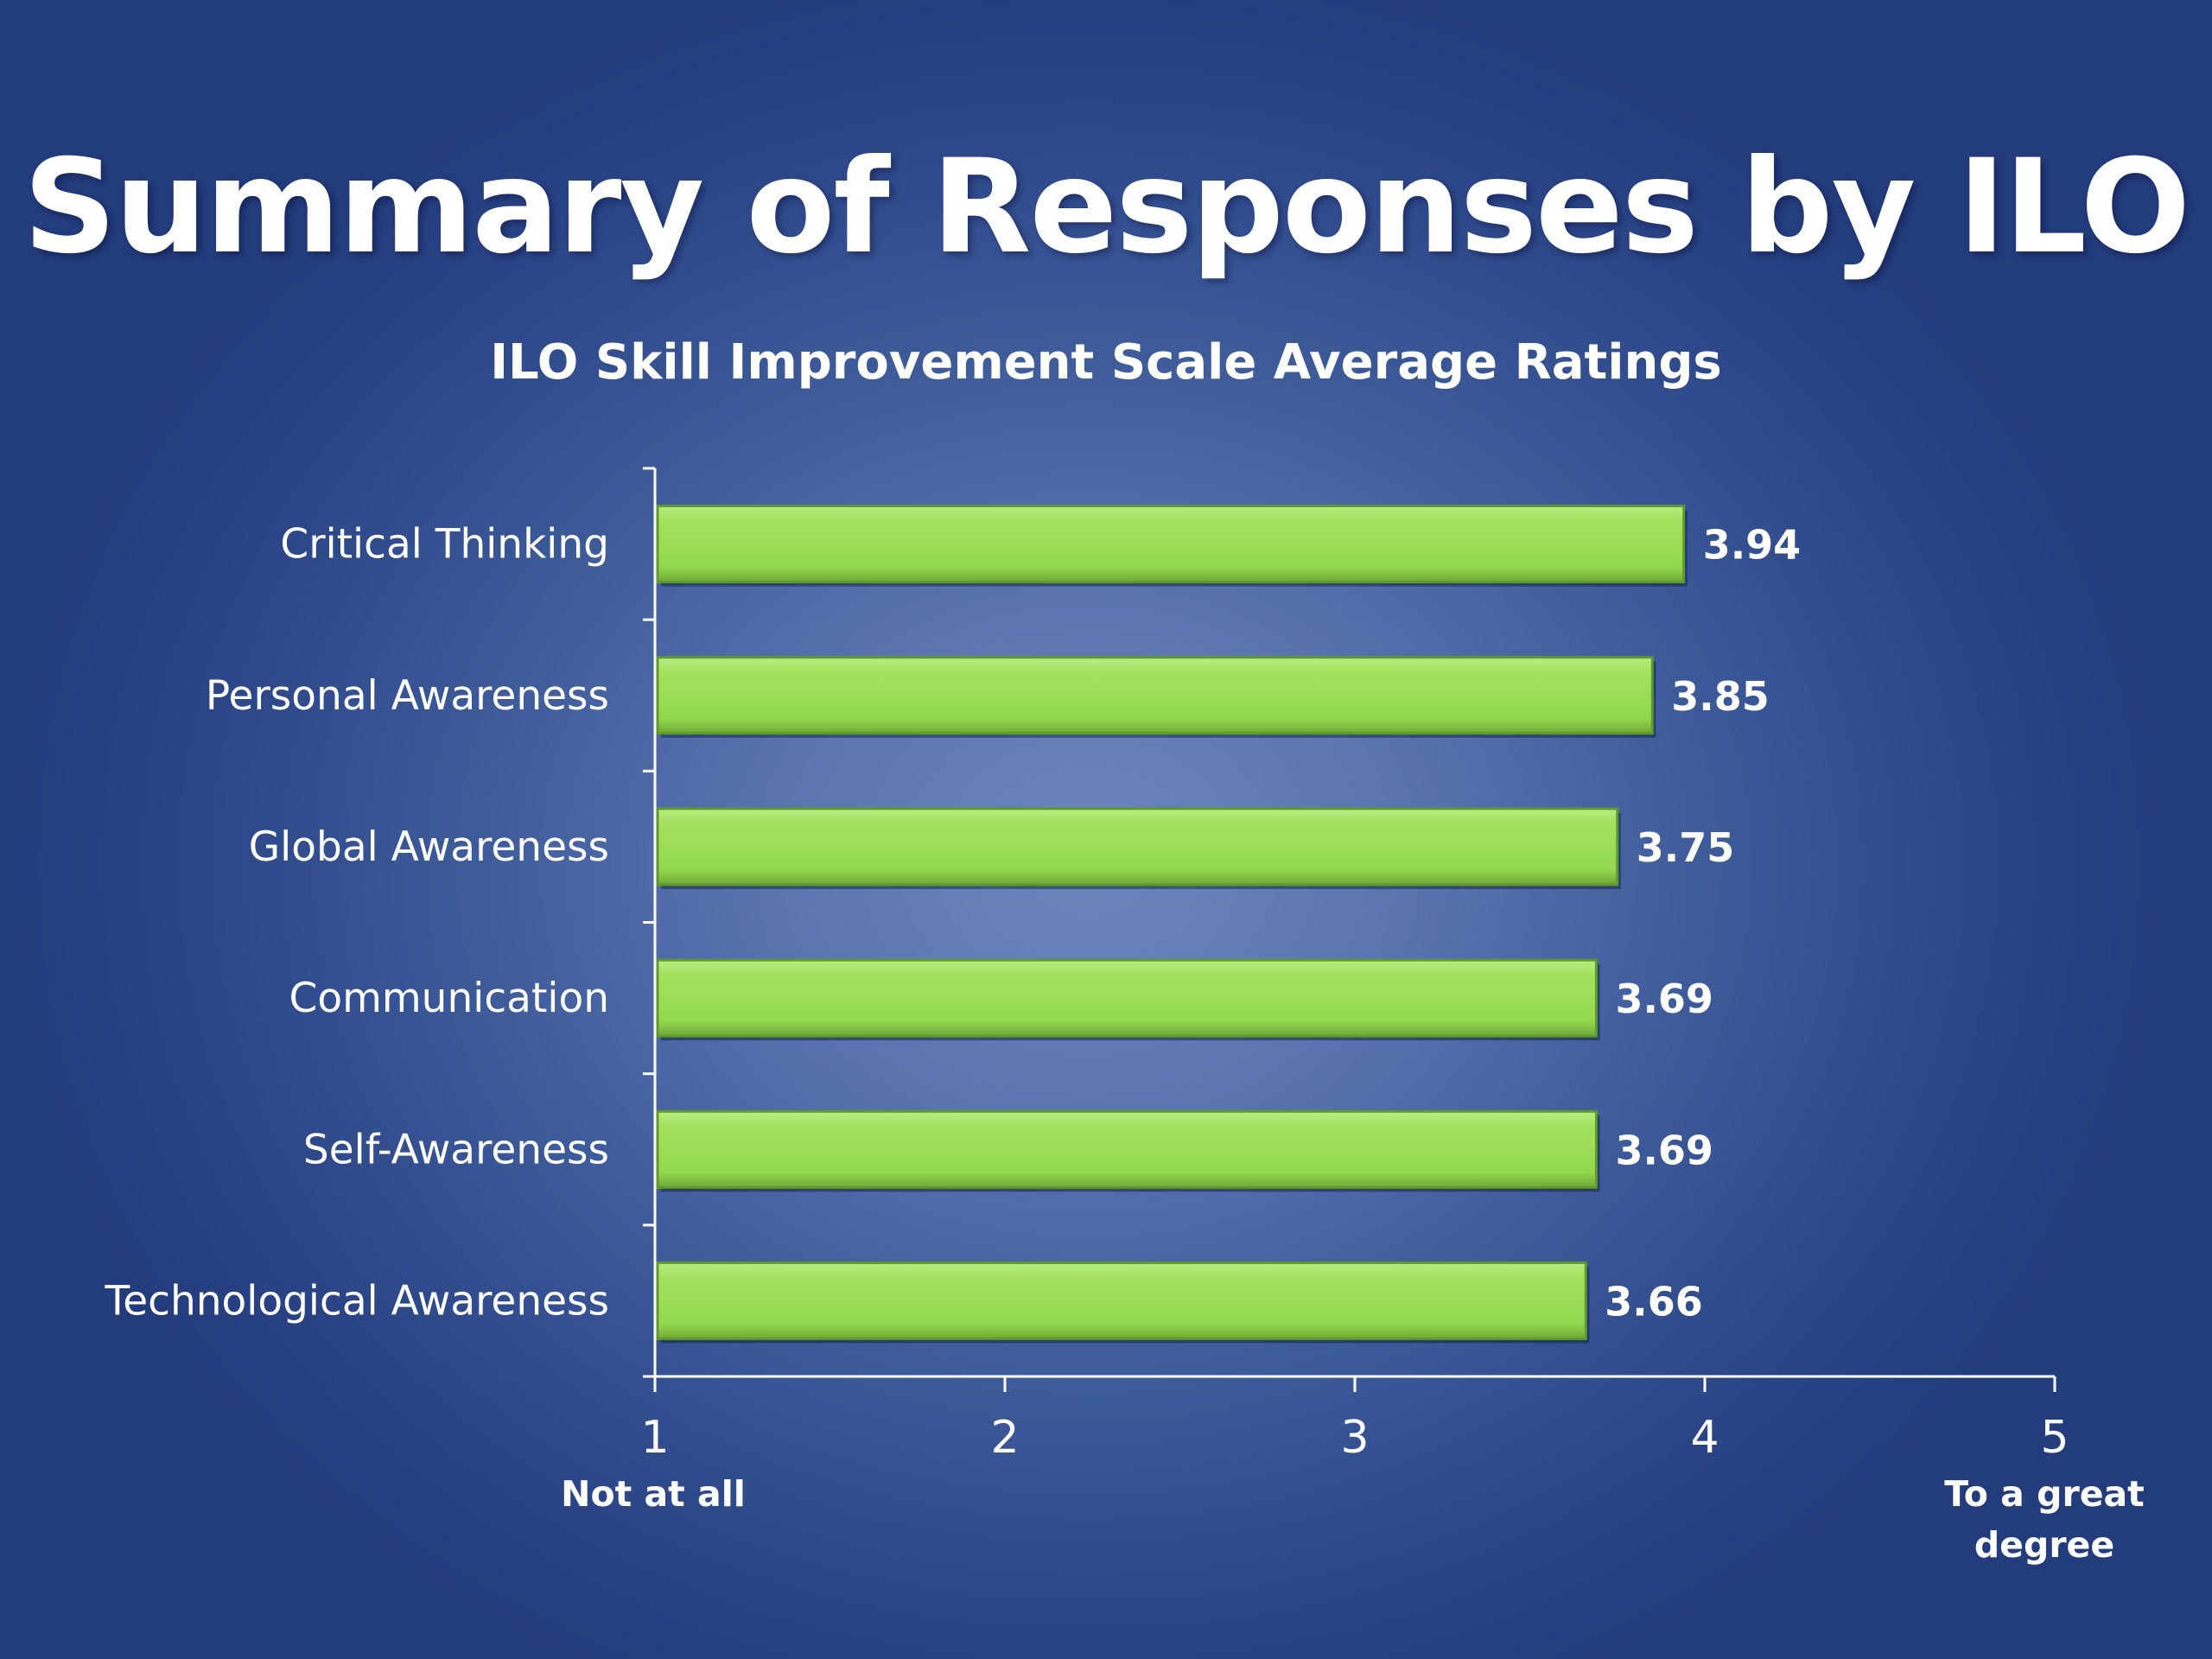 This screenshot has height=1659, width=2212. Describe the element at coordinates (653, 1494) in the screenshot. I see `x-axis-note-low: Not at all` at that location.